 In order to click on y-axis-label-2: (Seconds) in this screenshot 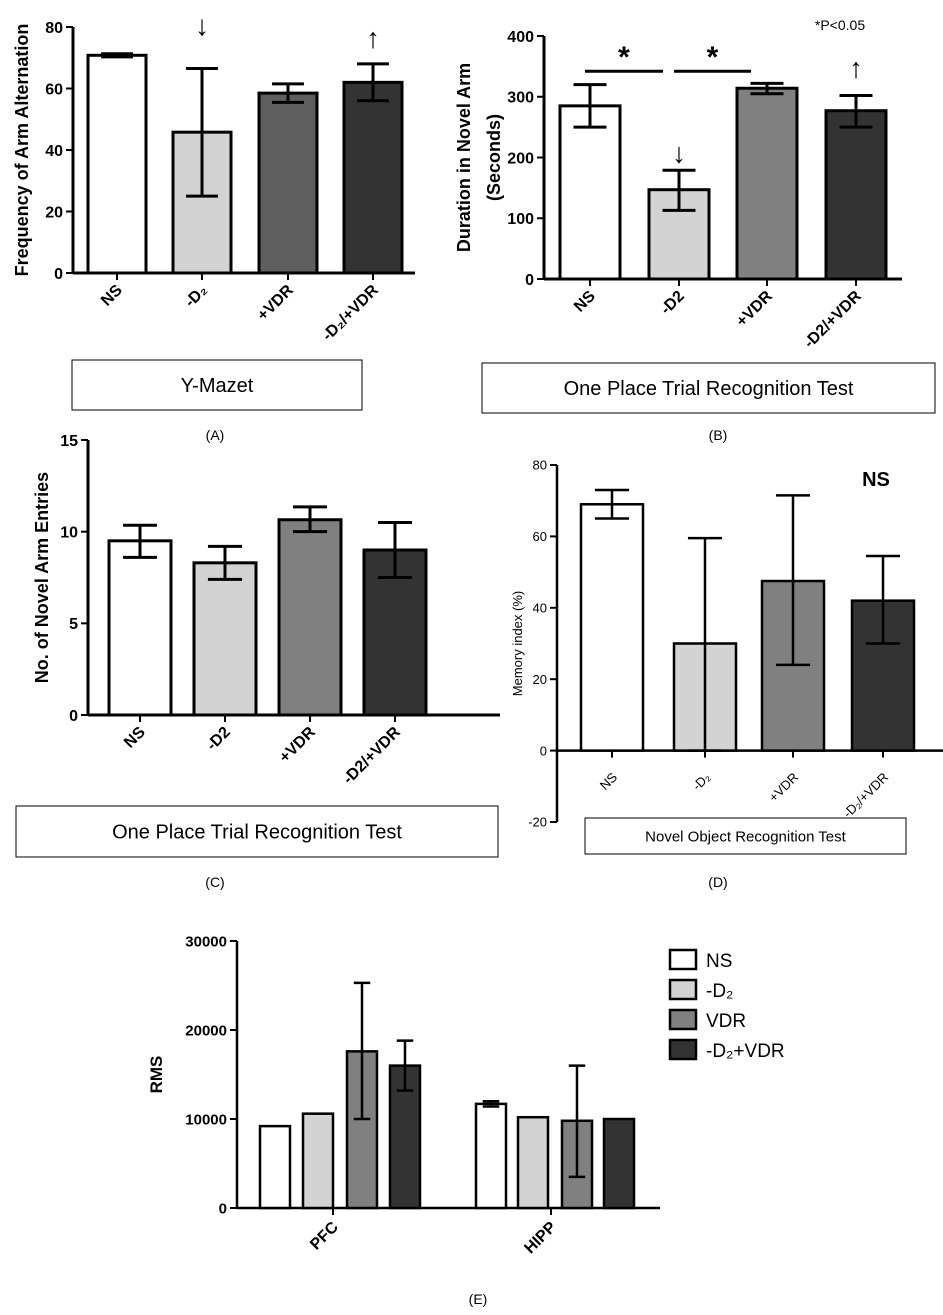, I will do `click(494, 157)`.